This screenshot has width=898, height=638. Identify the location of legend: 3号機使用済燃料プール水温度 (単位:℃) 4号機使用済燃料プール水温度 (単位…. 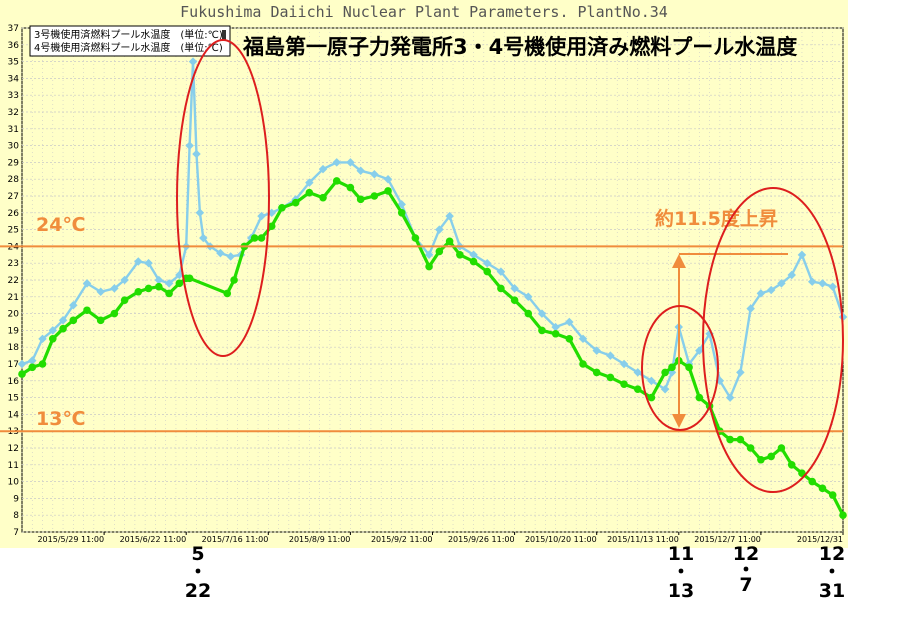
(130, 41).